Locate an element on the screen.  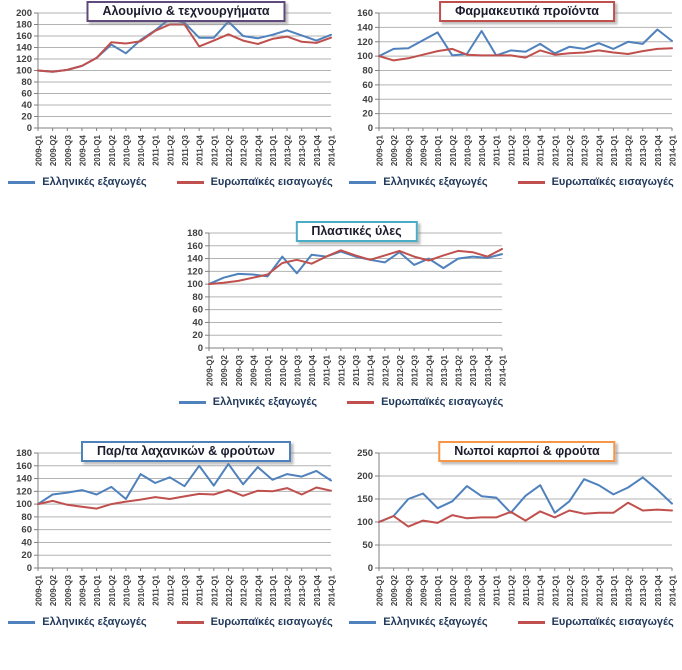
svg-text: 2009-Q3 is located at coordinates (409, 590).